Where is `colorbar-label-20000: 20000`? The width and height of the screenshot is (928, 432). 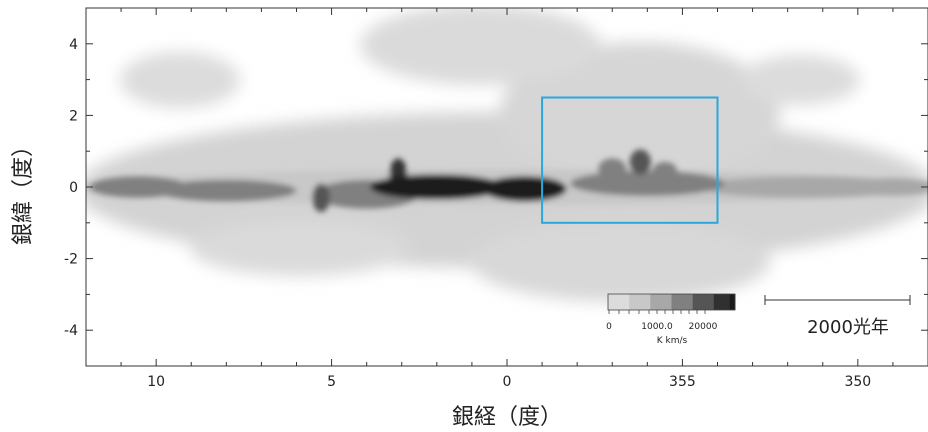
colorbar-label-20000: 20000 is located at coordinates (703, 327).